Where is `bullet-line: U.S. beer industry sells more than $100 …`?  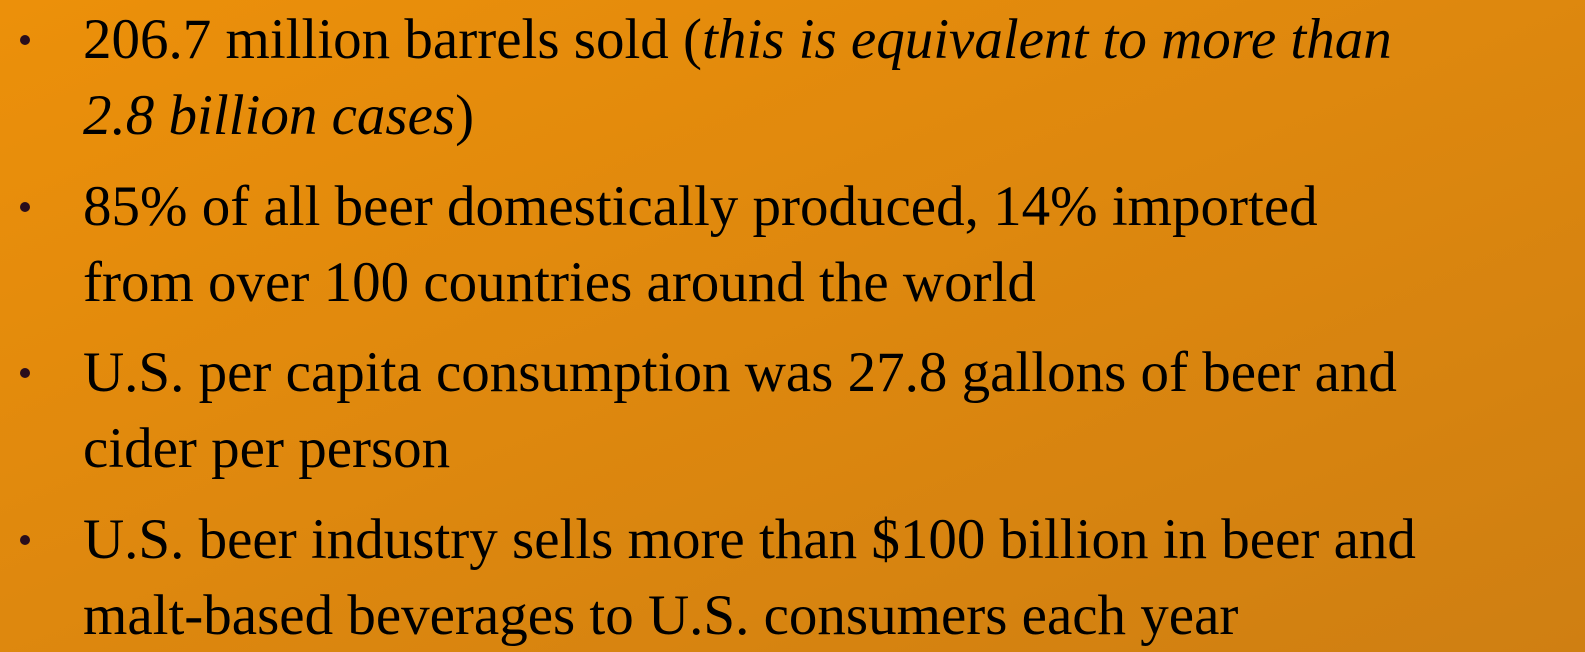
bullet-line: U.S. beer industry sells more than $100 … is located at coordinates (749, 539).